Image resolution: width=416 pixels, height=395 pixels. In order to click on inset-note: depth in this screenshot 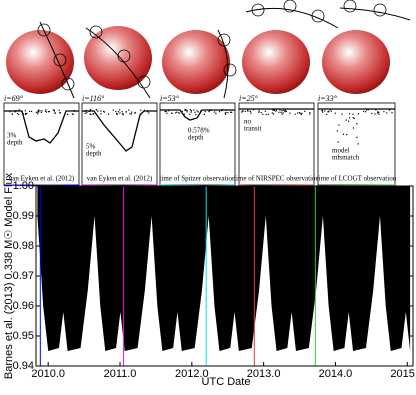, I will do `click(196, 138)`.